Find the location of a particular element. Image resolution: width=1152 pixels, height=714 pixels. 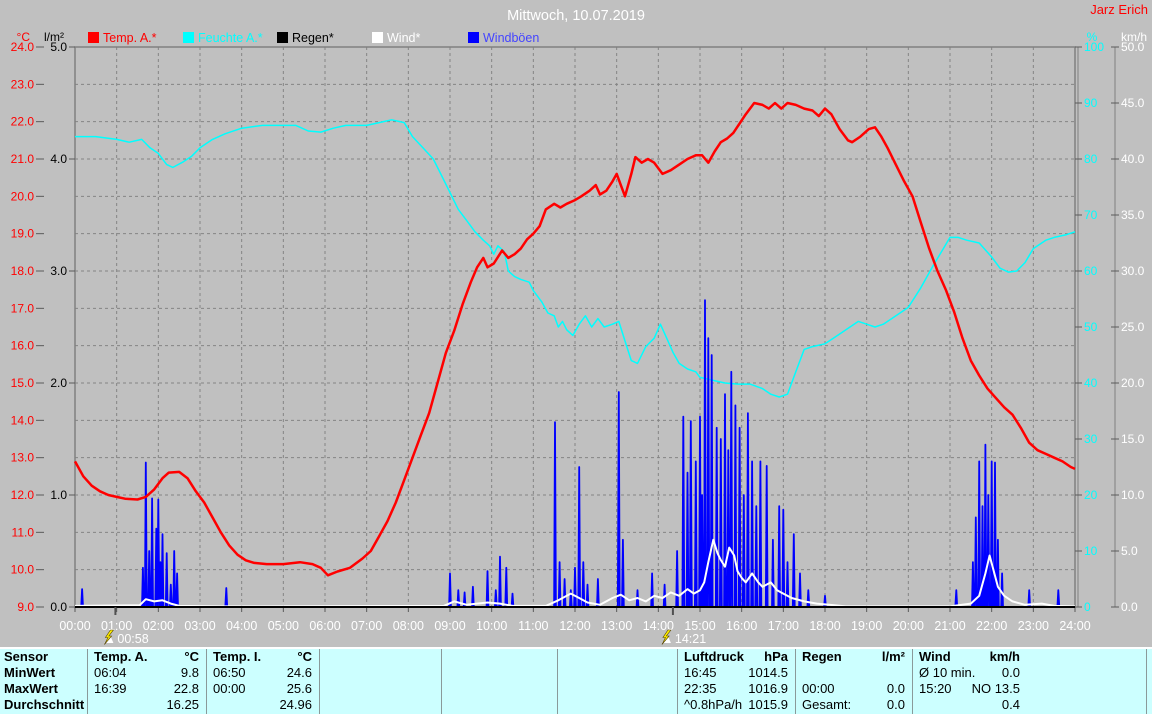

lightning-icon is located at coordinates (666, 637).